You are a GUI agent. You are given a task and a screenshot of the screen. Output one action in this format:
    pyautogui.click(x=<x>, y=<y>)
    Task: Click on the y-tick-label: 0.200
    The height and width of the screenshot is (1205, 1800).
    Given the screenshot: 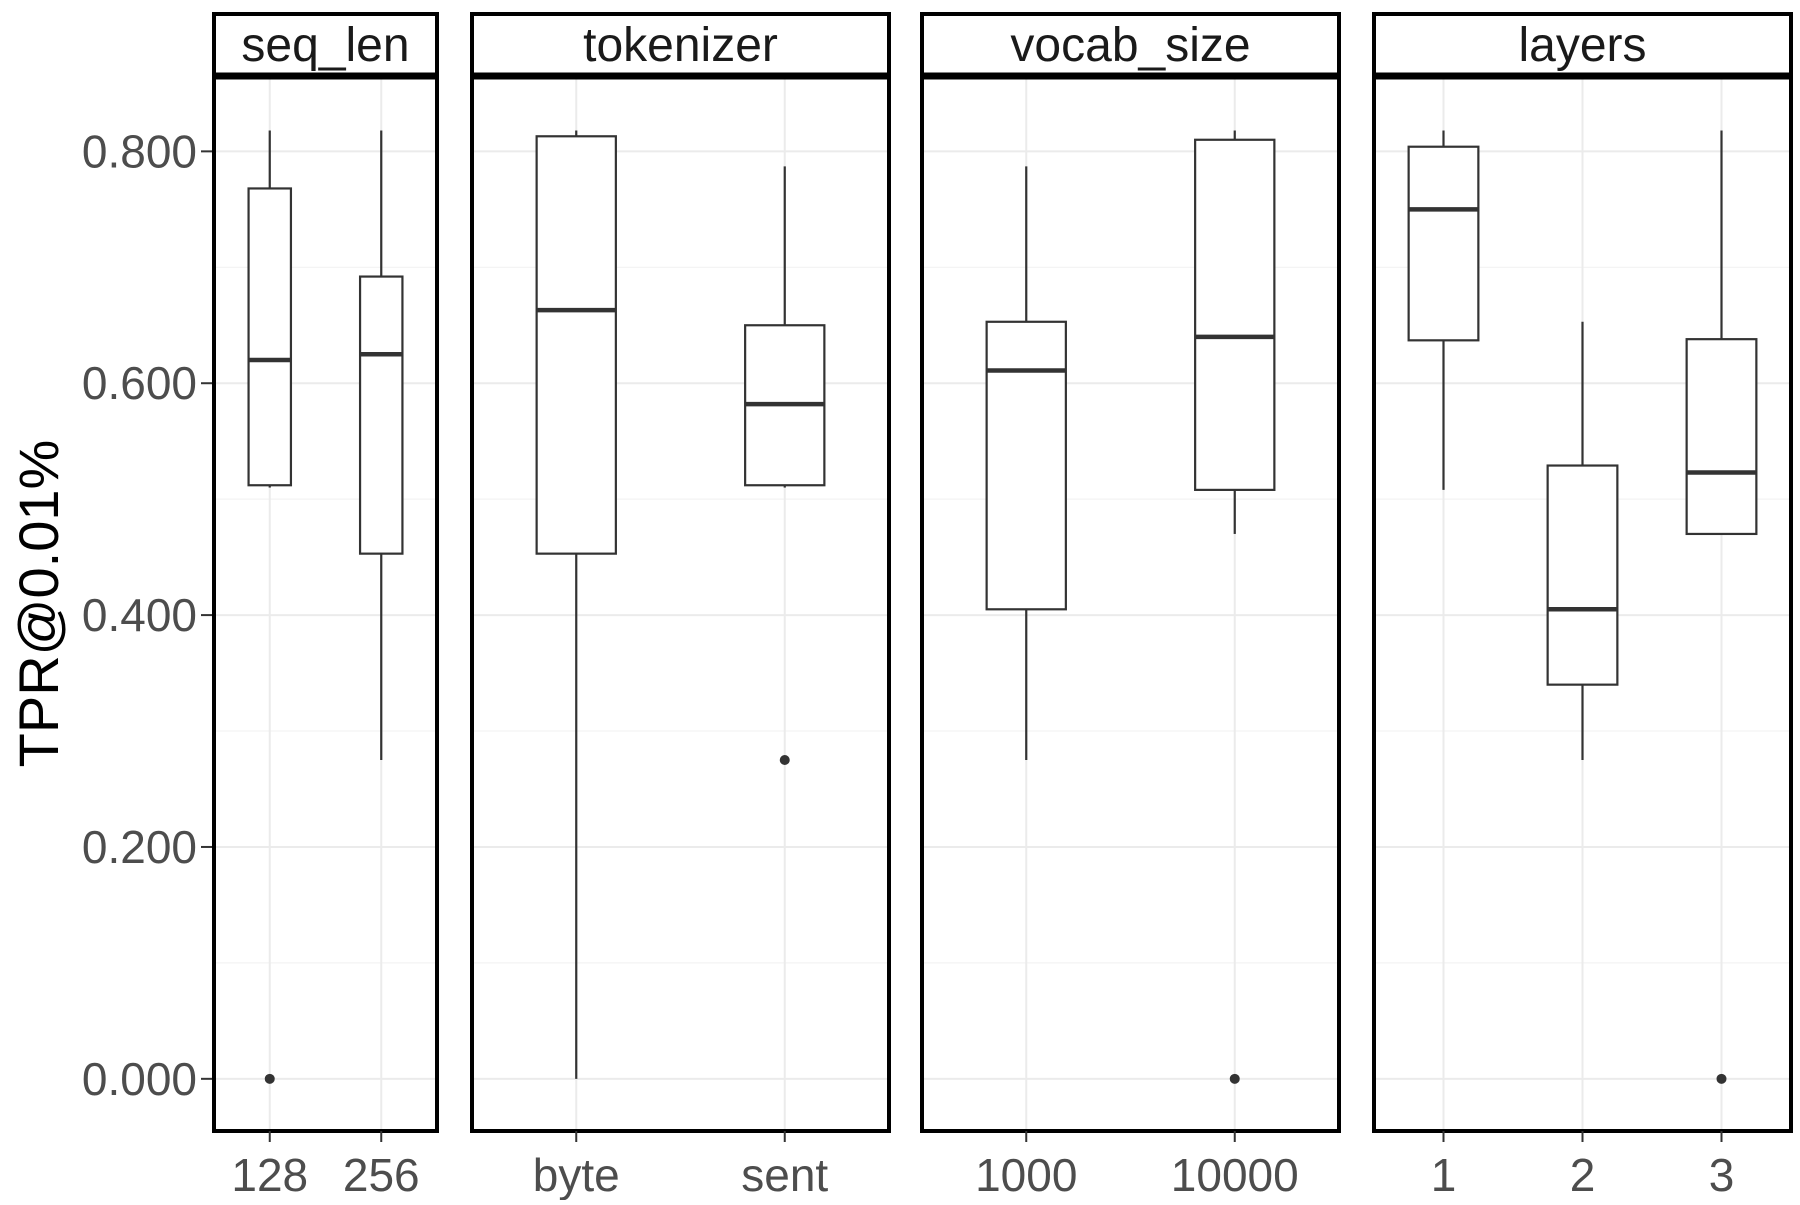 What is the action you would take?
    pyautogui.click(x=139, y=847)
    